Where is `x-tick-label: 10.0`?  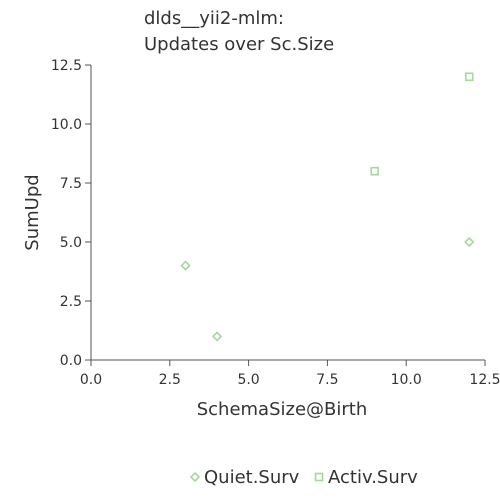
x-tick-label: 10.0 is located at coordinates (406, 380).